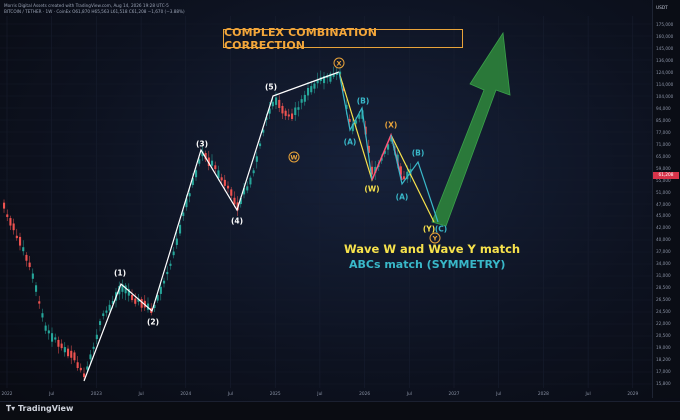 The width and height of the screenshot is (680, 420). Describe the element at coordinates (663, 300) in the screenshot. I see `price-tick-label: 26,500` at that location.